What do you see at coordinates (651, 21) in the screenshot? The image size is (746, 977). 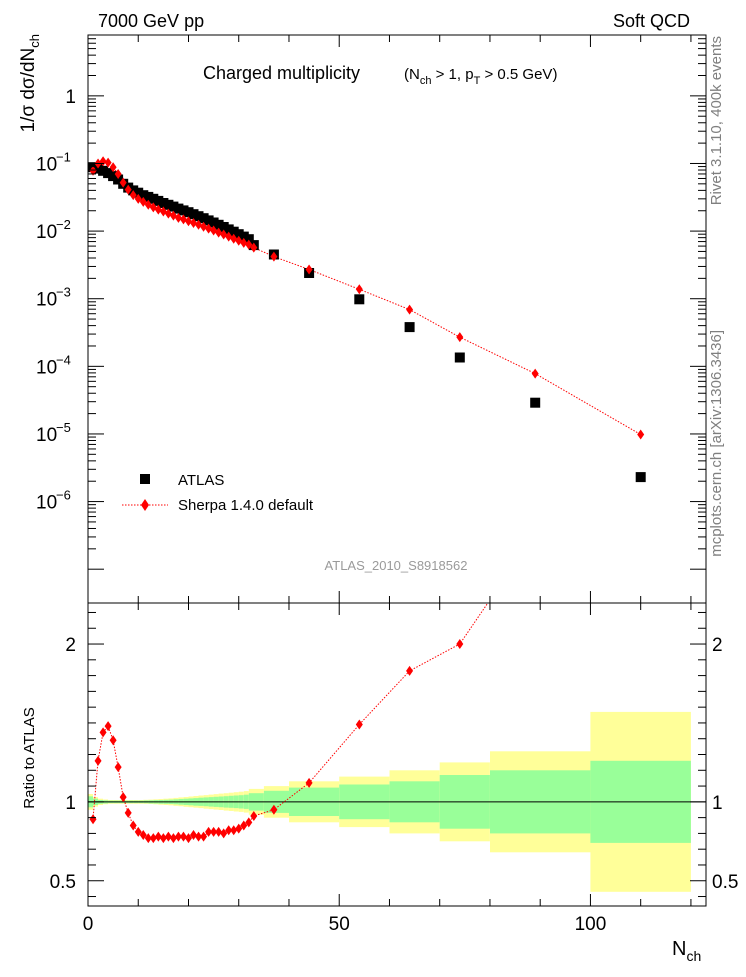 I see `process-label: Soft QCD` at bounding box center [651, 21].